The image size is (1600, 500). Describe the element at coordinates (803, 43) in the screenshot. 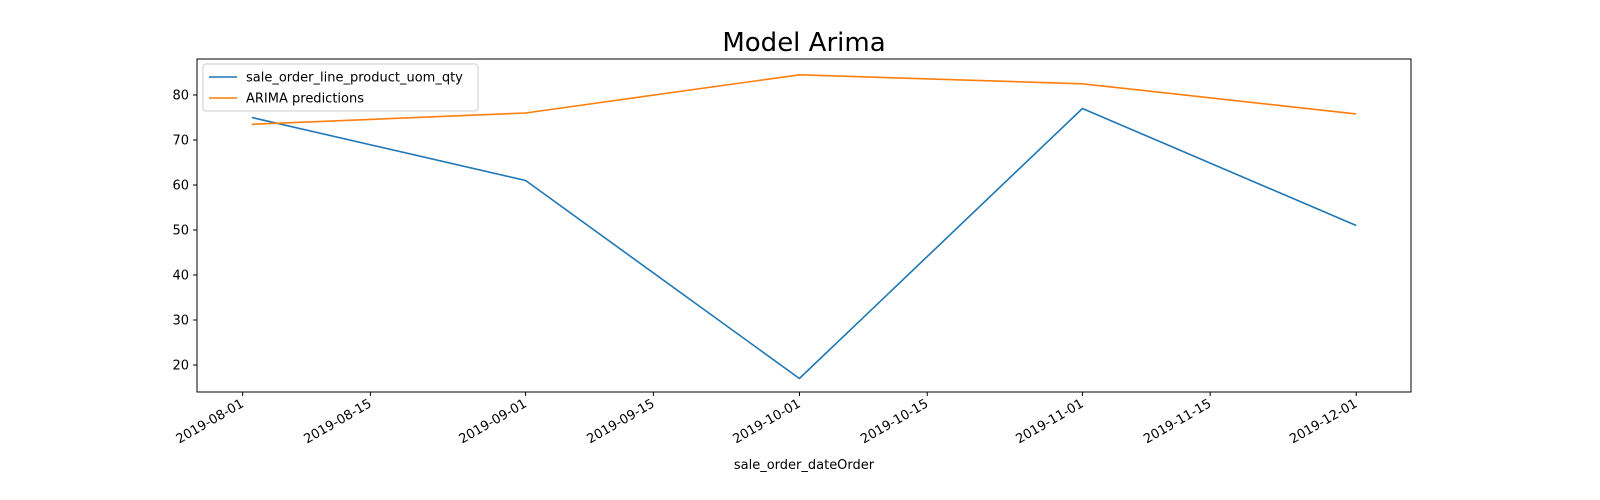

I see `chart-title: Model Arima` at that location.